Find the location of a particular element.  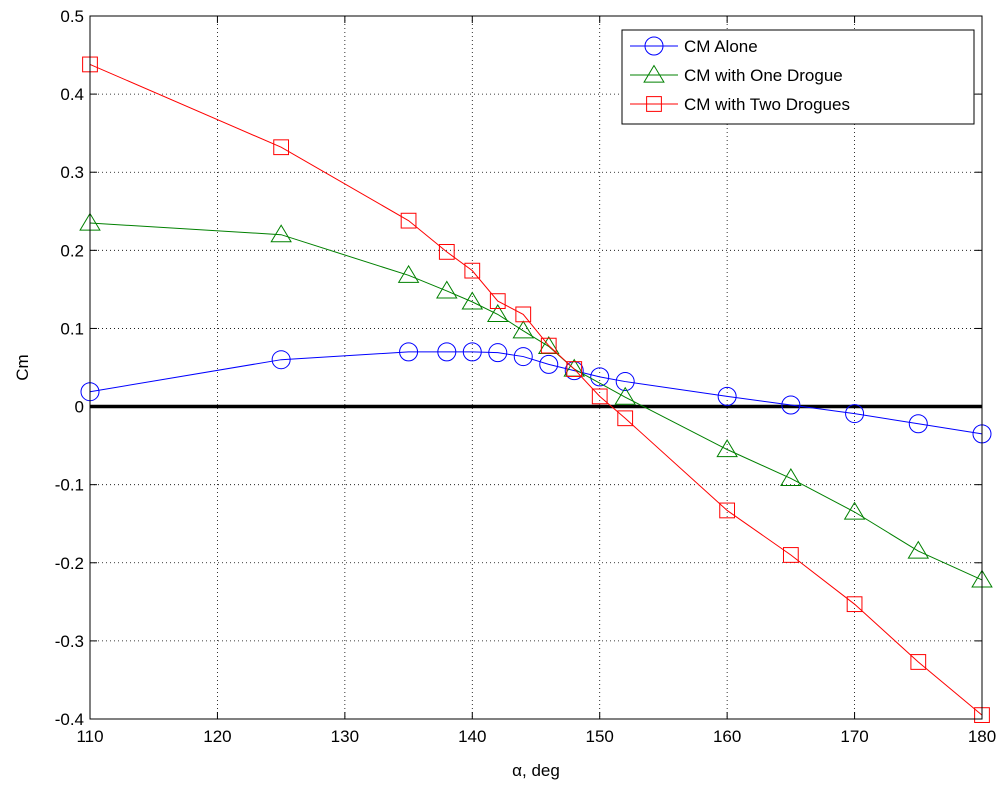

legend-label: CM with One Drogue is located at coordinates (763, 75).